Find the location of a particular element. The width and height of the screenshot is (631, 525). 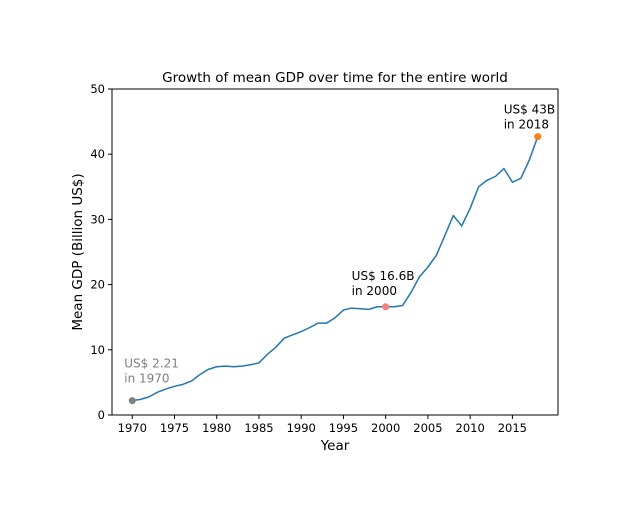

x-tick-label: 2015 is located at coordinates (512, 428).